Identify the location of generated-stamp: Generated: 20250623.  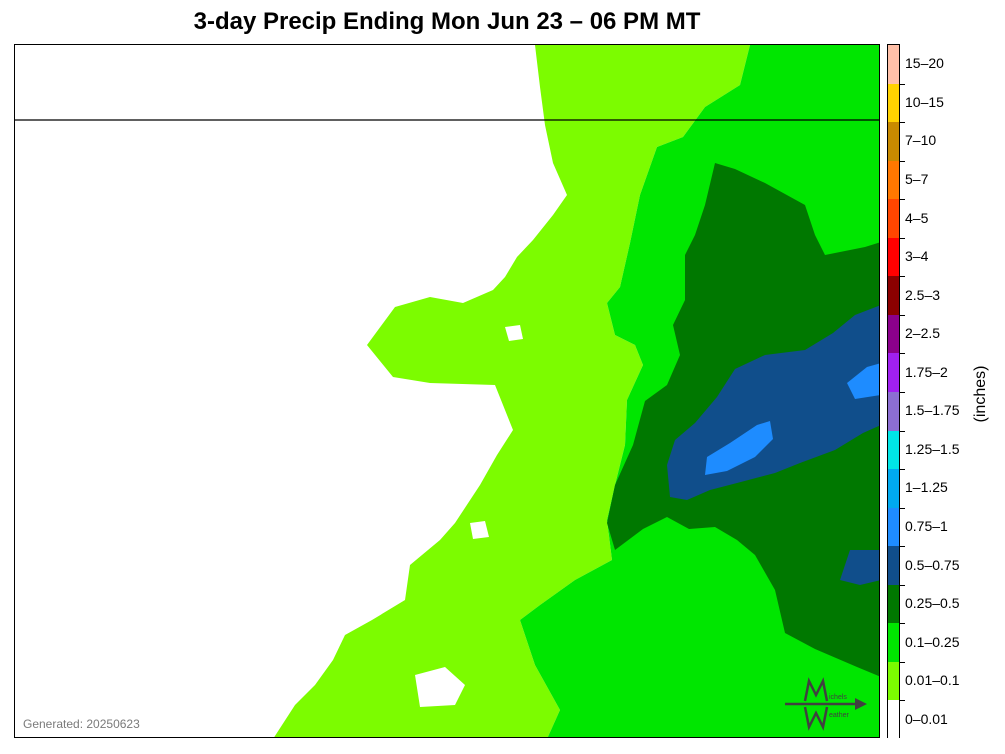
(81, 724).